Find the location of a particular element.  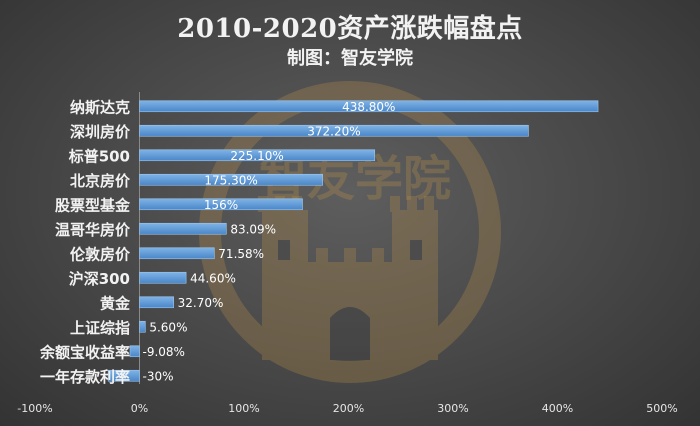

chart-title: 2010-2020资产涨跌幅盘点 is located at coordinates (350, 29).